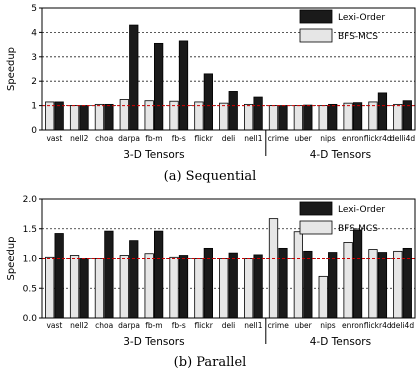 This screenshot has width=419, height=374. What do you see at coordinates (210, 176) in the screenshot?
I see `panel-caption: (a) Sequential` at bounding box center [210, 176].